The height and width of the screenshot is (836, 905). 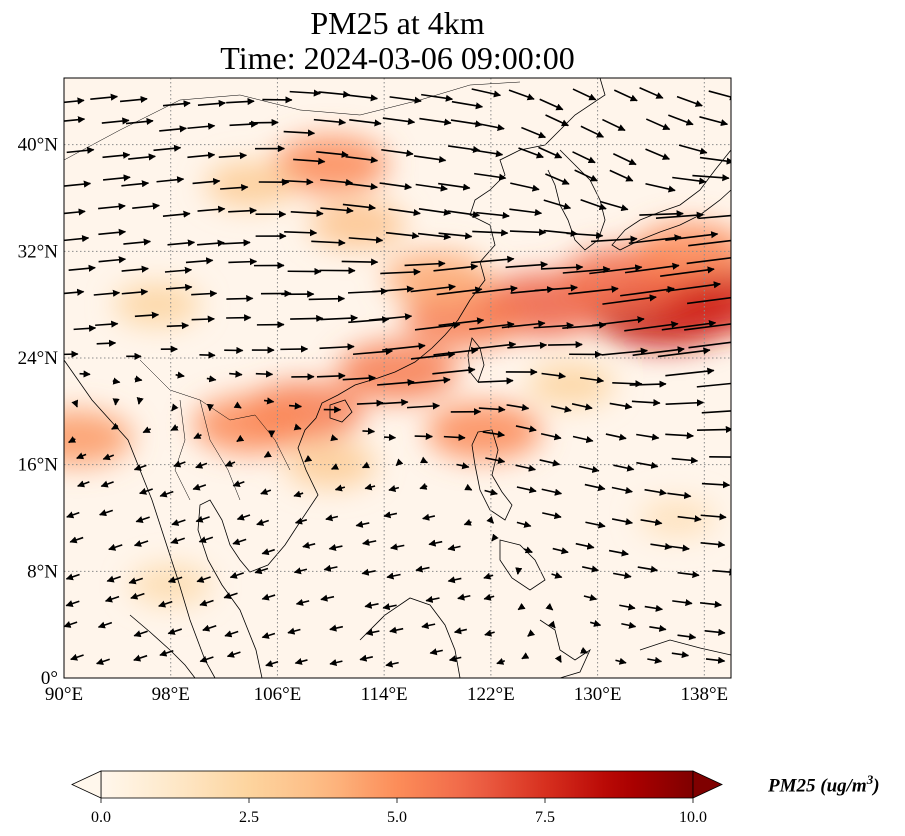 I want to click on colorbar-tick-label: 7.5, so click(x=545, y=817).